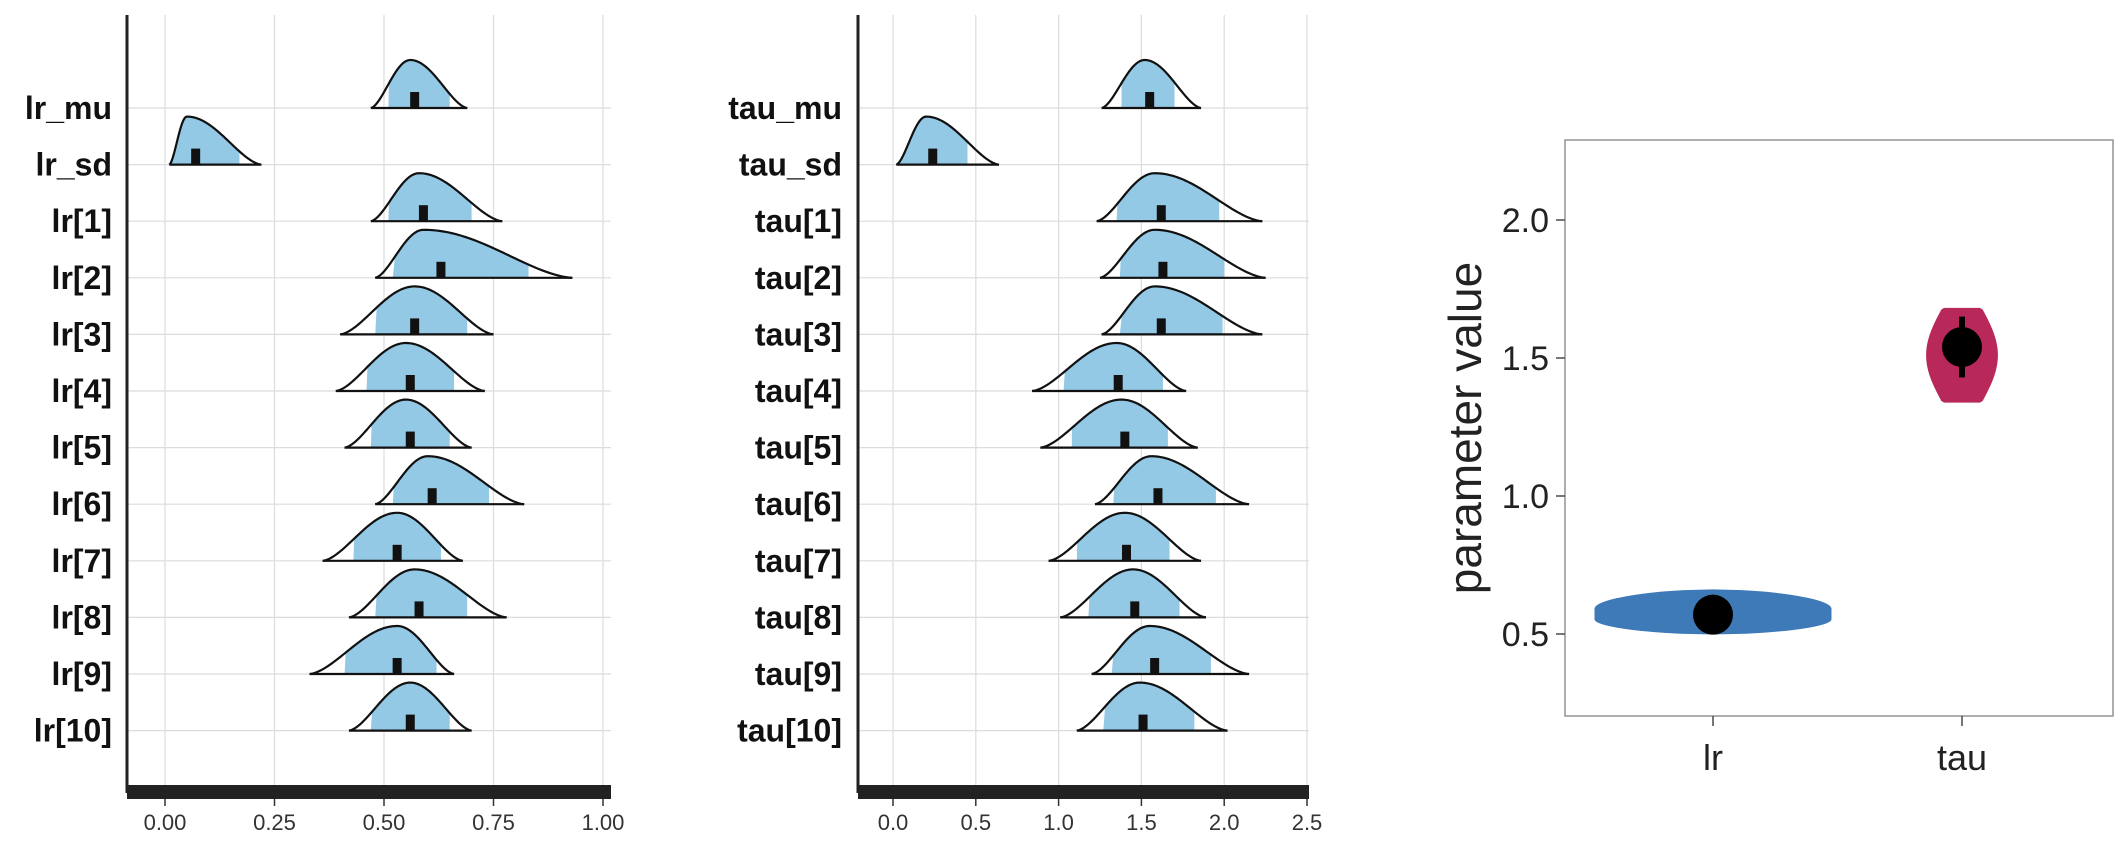  I want to click on median-point, so click(1962, 346).